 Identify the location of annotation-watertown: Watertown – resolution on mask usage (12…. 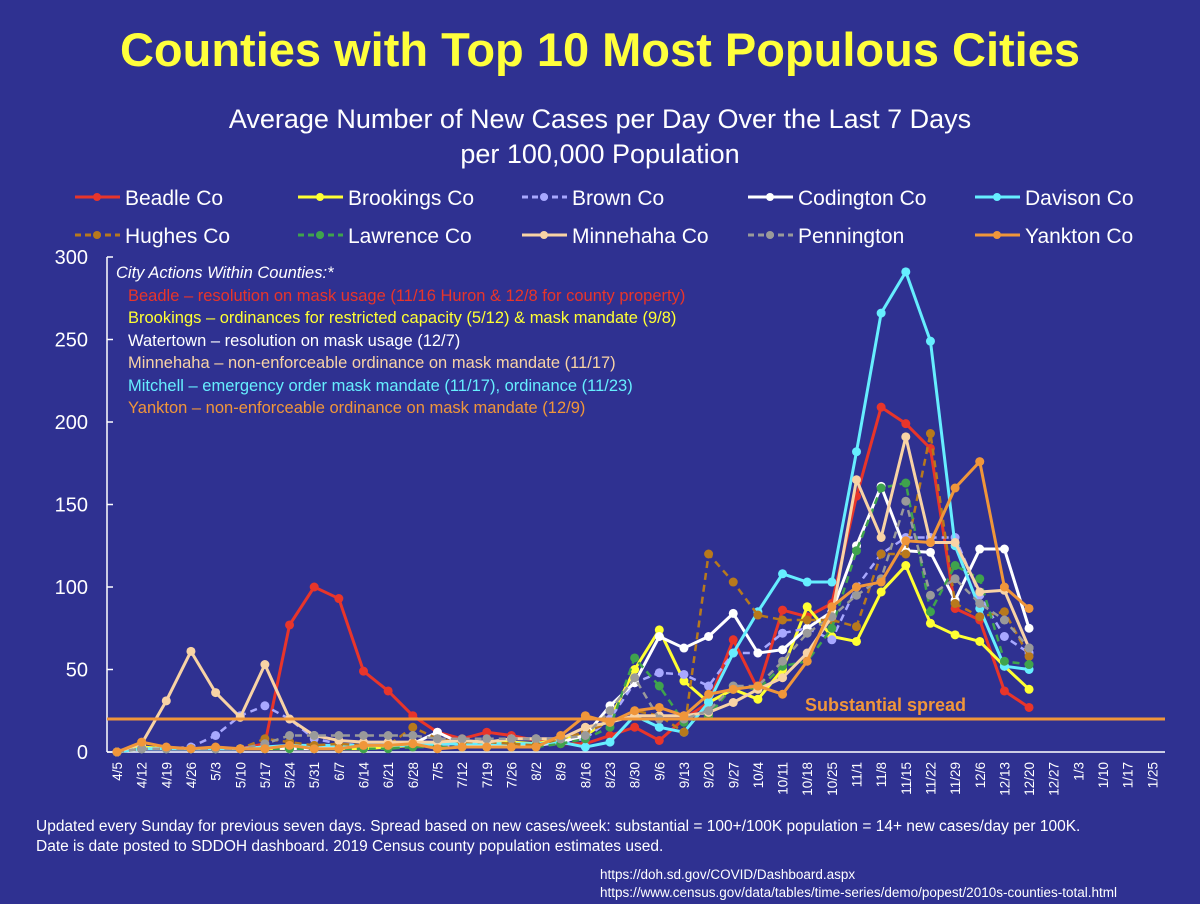
(294, 340).